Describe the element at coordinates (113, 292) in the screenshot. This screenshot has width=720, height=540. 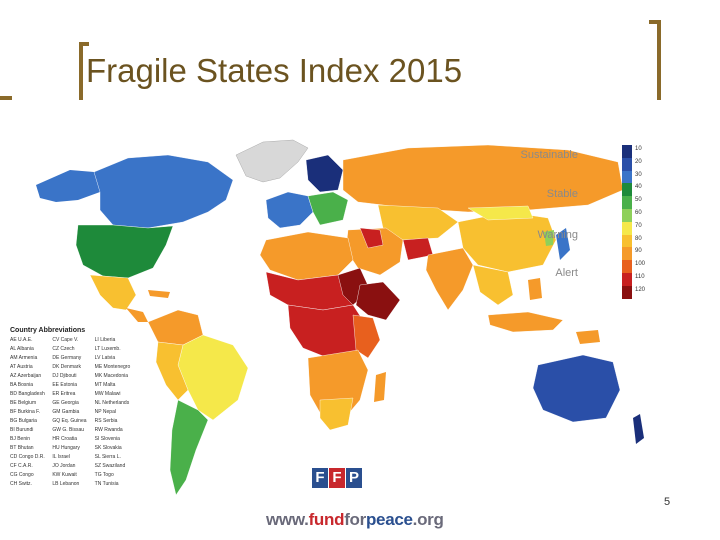
I see `mexico-shape` at that location.